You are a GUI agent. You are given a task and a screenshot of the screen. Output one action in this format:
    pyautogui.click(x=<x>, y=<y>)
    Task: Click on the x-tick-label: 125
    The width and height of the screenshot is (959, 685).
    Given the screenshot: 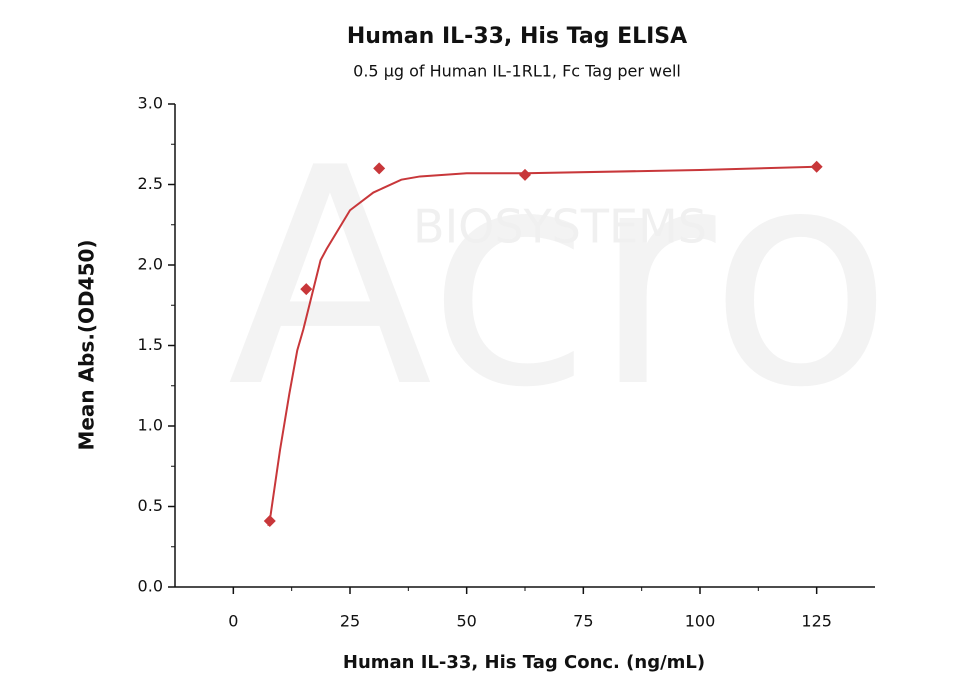 What is the action you would take?
    pyautogui.click(x=816, y=621)
    